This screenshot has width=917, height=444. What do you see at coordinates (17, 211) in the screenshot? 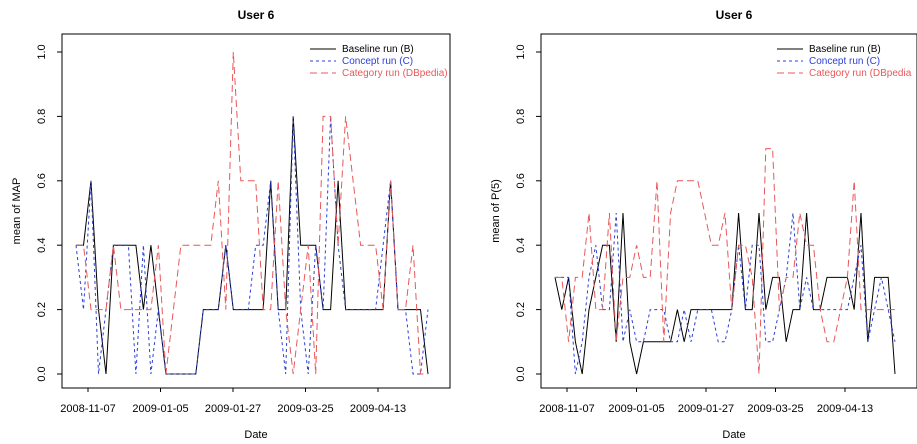
I see `y-axis-title: mean of MAP` at bounding box center [17, 211].